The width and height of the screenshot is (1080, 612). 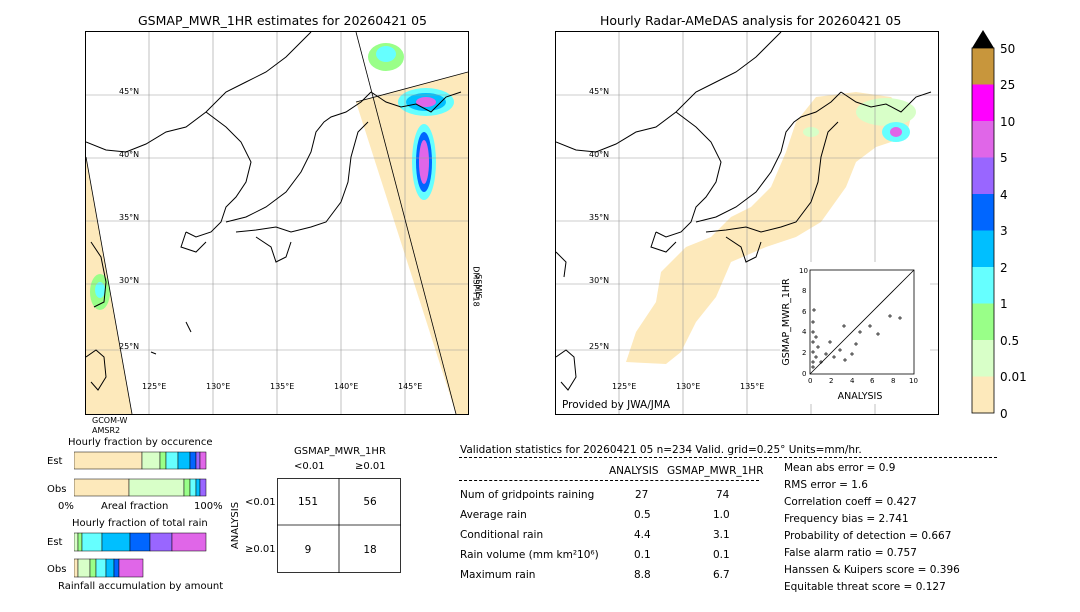 What do you see at coordinates (140, 487) in the screenshot?
I see `occurrence-bar-obs` at bounding box center [140, 487].